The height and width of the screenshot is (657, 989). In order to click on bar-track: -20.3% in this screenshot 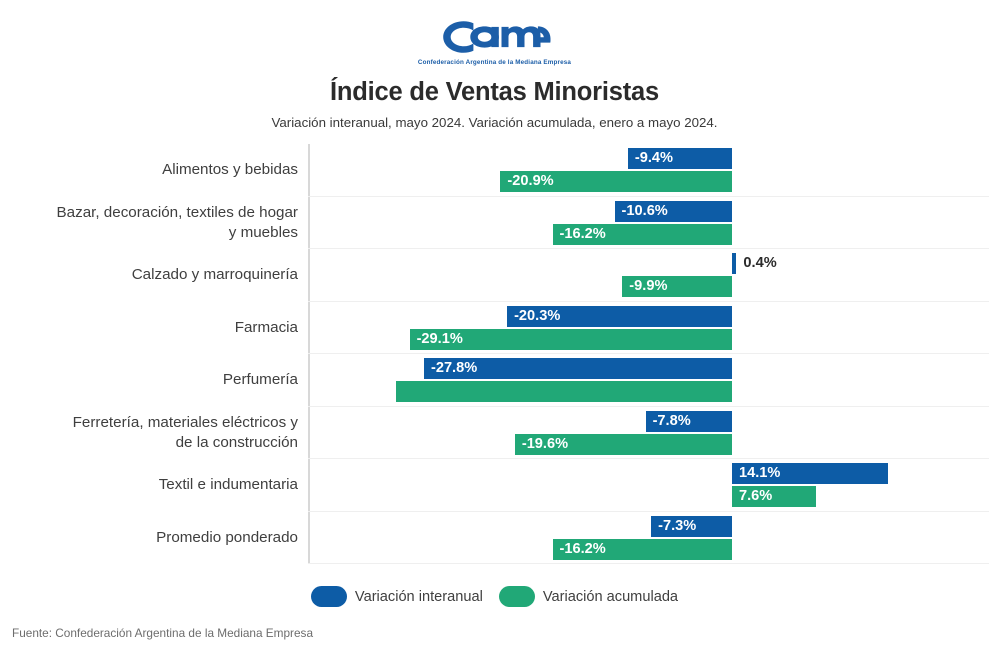, I will do `click(494, 316)`.